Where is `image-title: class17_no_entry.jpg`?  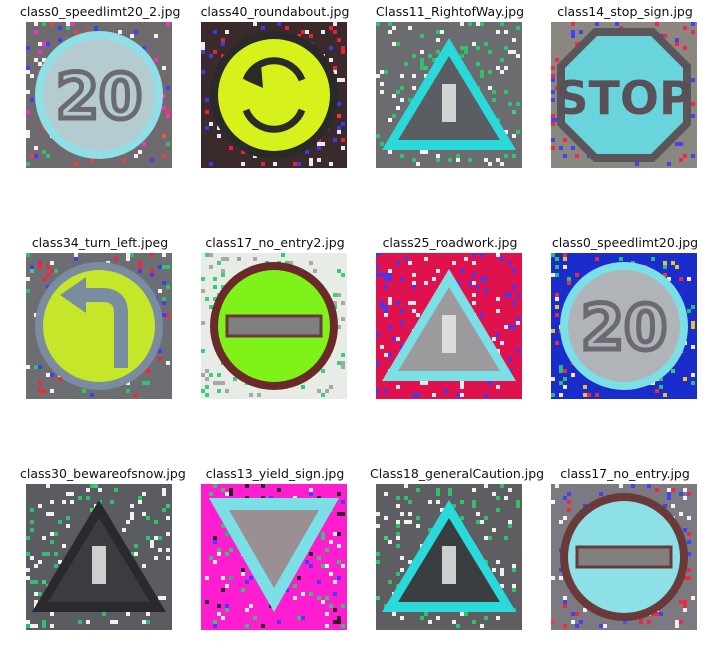
image-title: class17_no_entry.jpg is located at coordinates (625, 473).